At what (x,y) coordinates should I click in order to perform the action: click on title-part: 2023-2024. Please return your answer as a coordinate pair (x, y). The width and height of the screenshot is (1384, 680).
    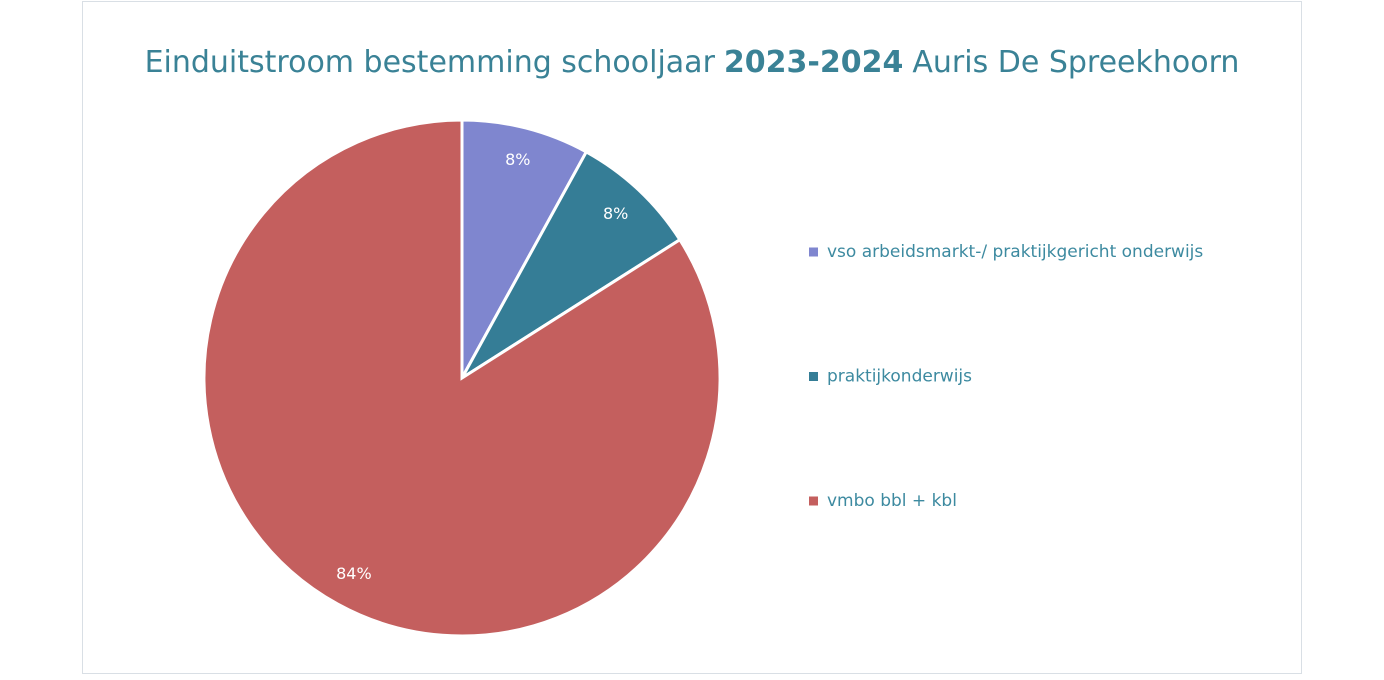
    Looking at the image, I should click on (813, 62).